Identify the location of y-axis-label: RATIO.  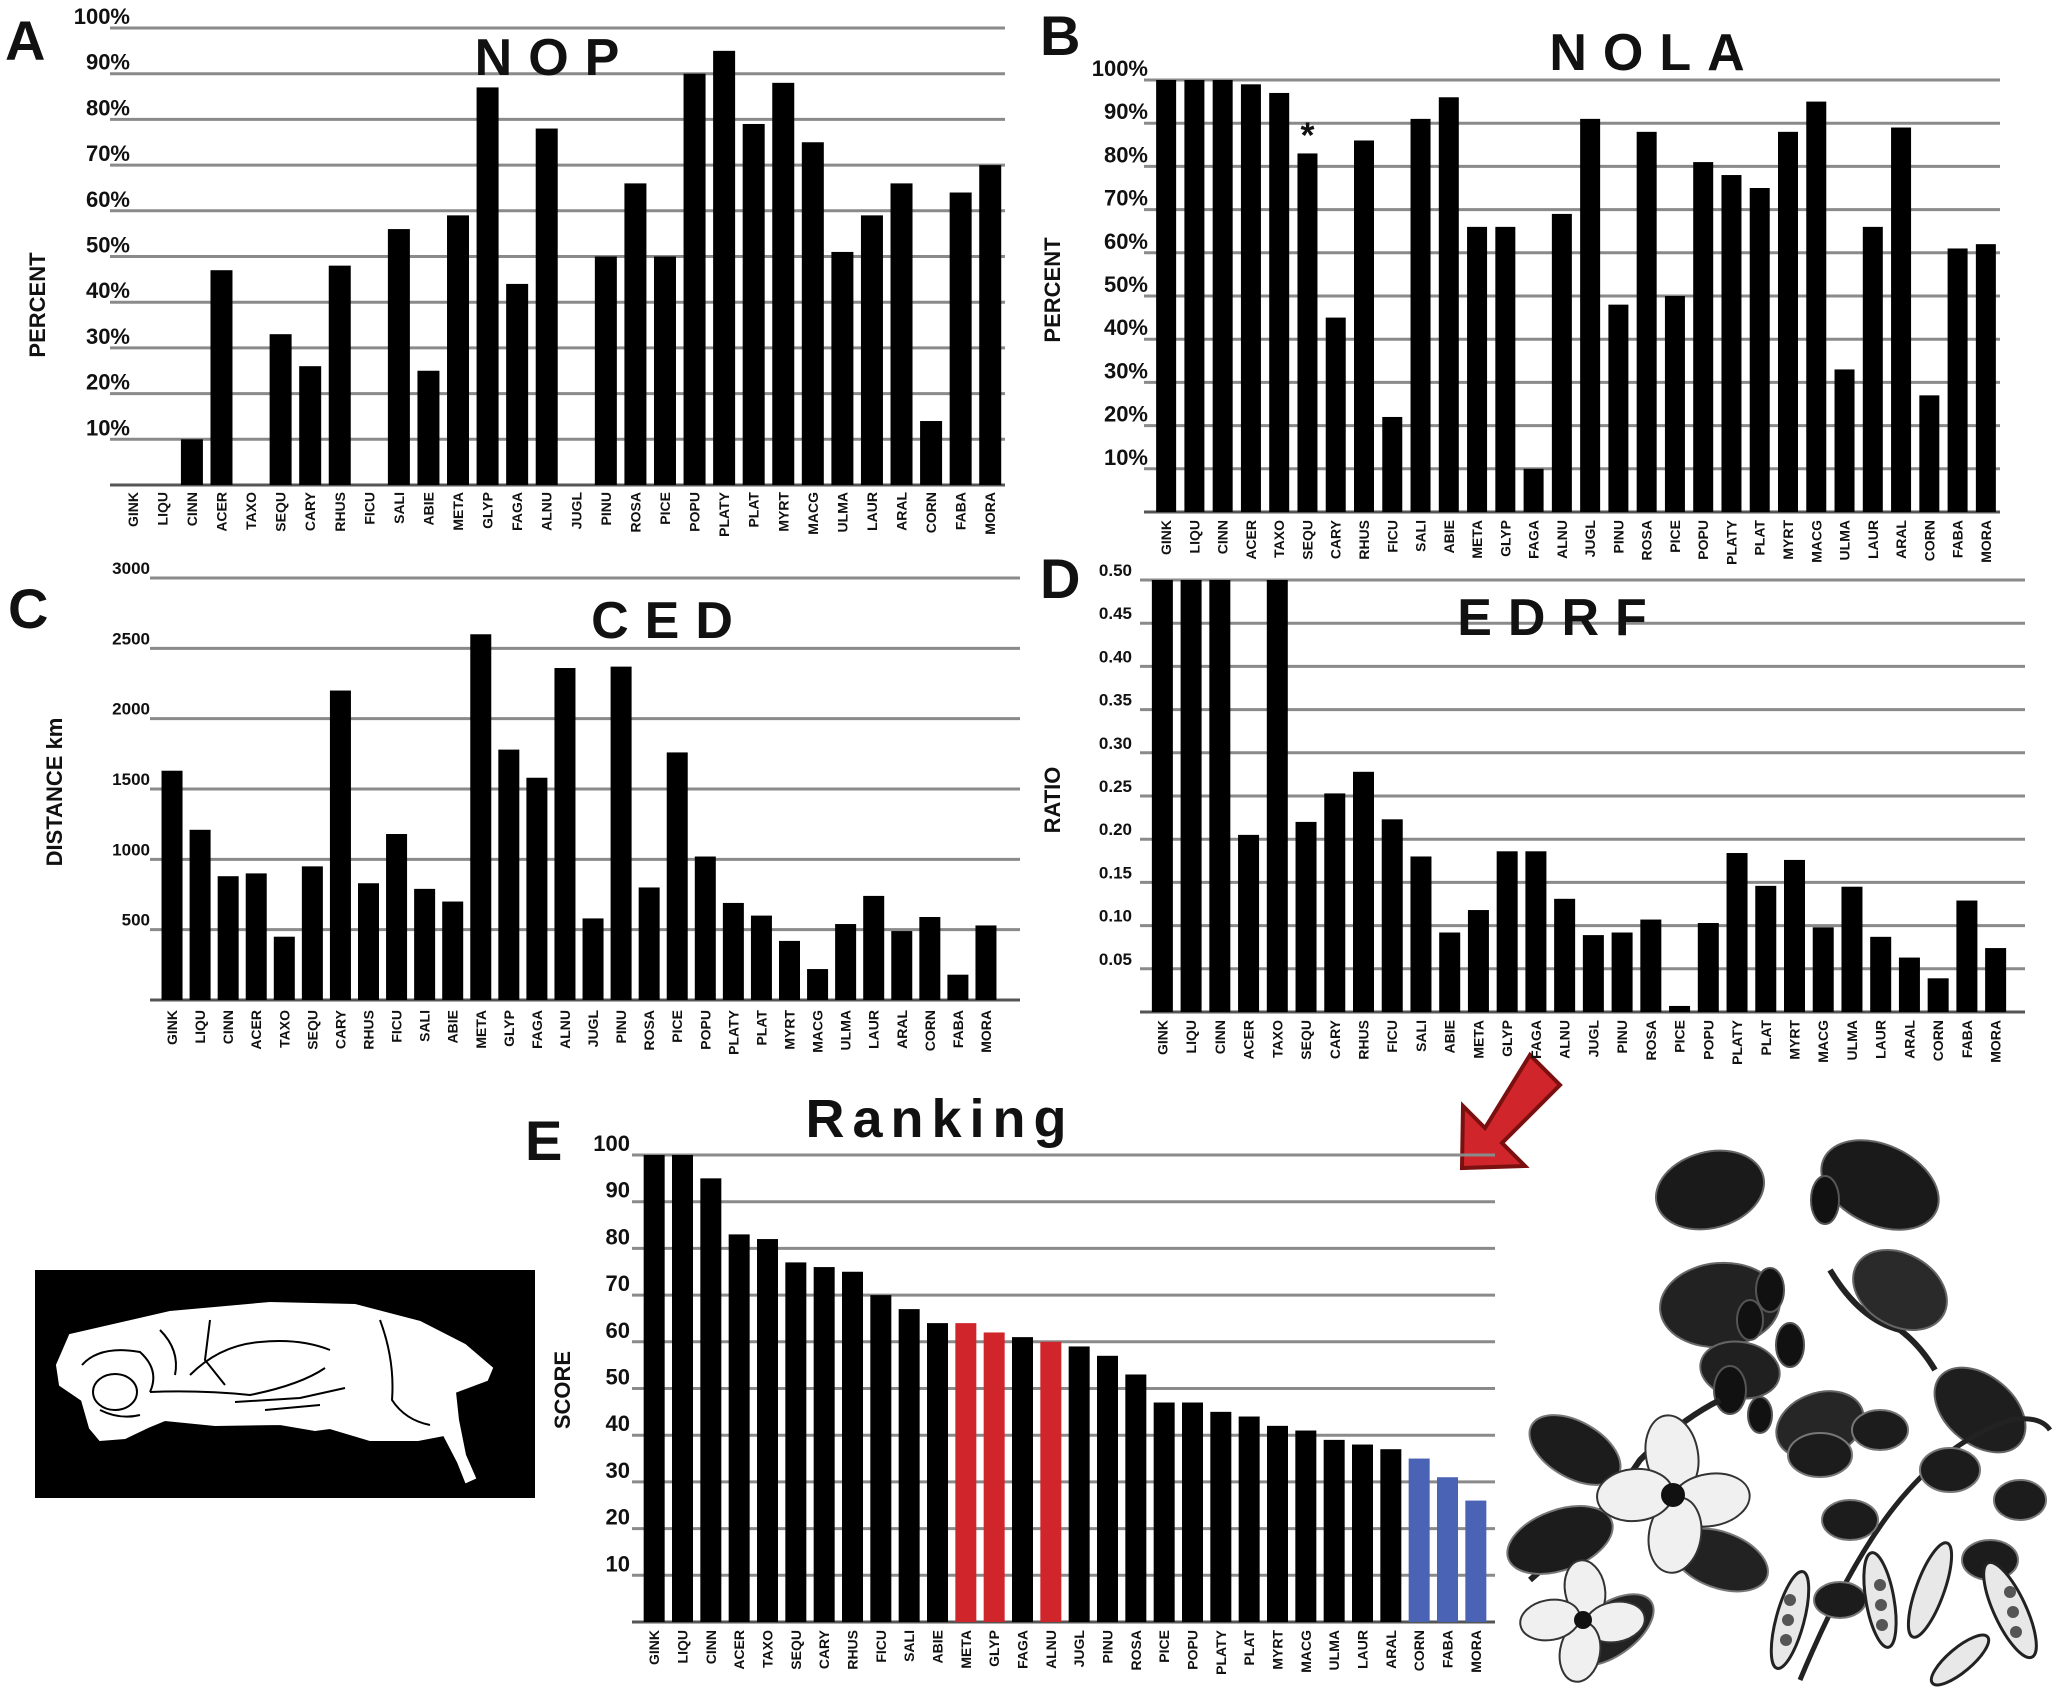
(1052, 800).